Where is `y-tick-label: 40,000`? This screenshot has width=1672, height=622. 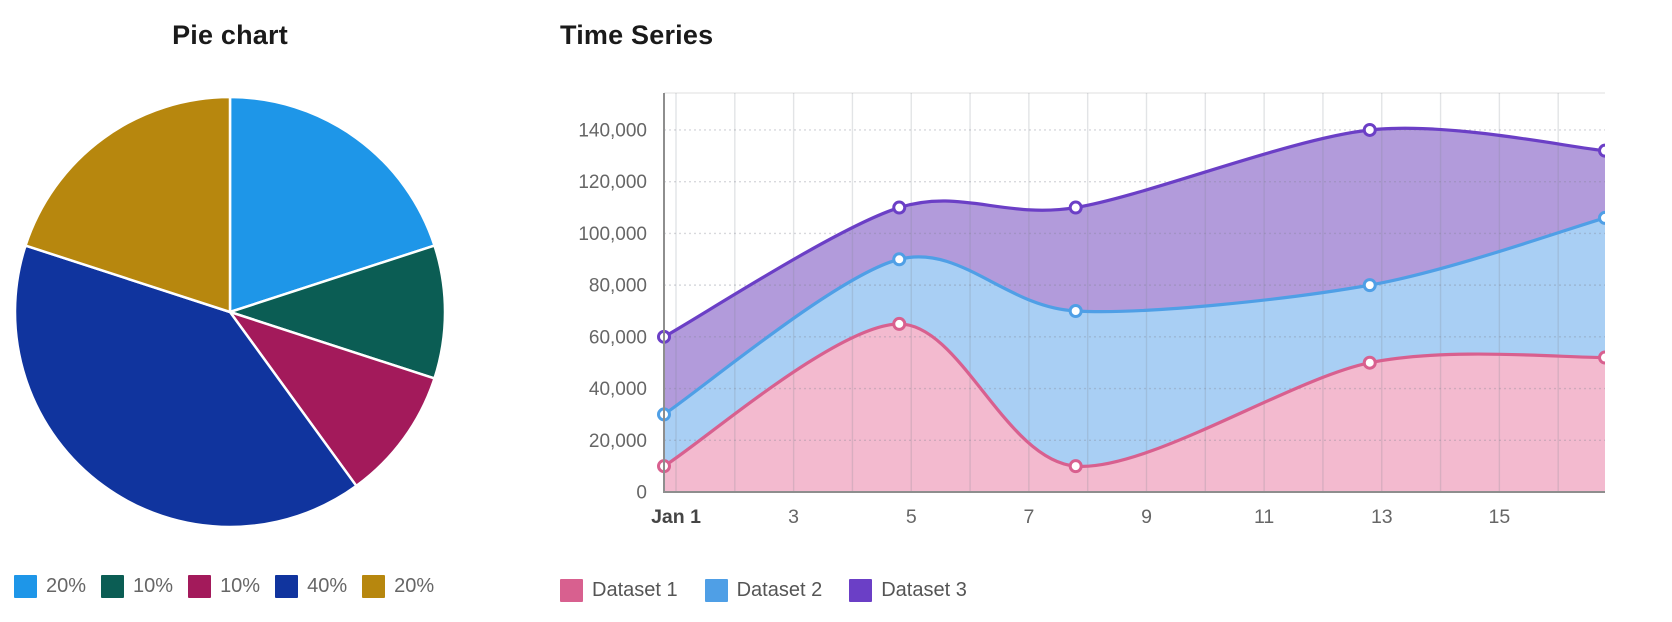
y-tick-label: 40,000 is located at coordinates (618, 389).